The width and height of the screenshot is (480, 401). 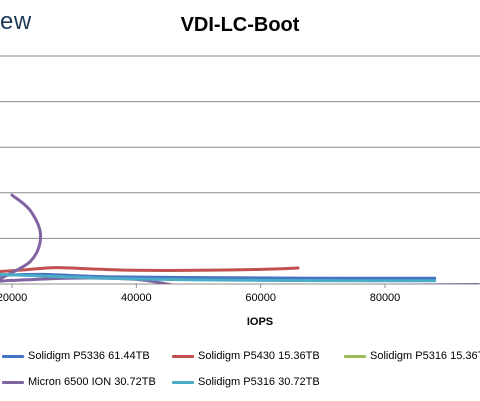 What do you see at coordinates (260, 322) in the screenshot?
I see `x-axis-label: IOPS` at bounding box center [260, 322].